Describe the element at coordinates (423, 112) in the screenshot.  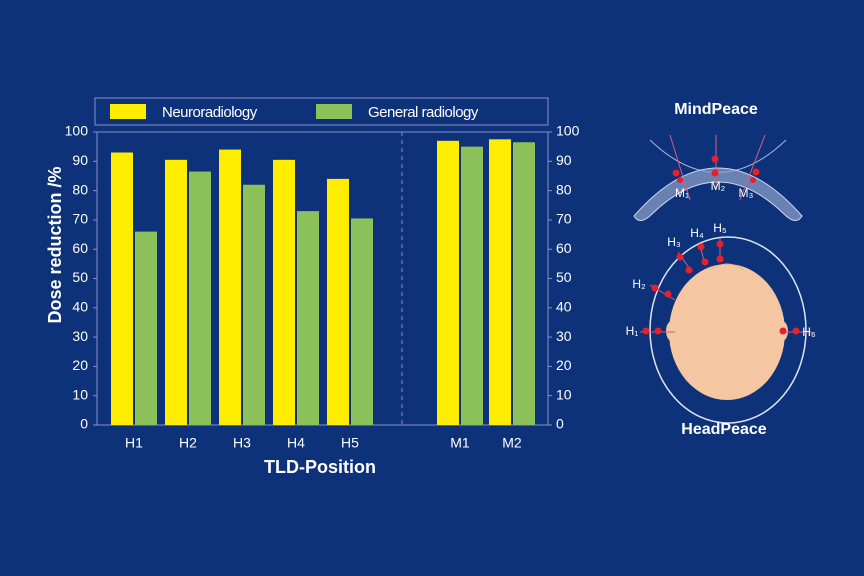
I see `legend-label: General radiology` at that location.